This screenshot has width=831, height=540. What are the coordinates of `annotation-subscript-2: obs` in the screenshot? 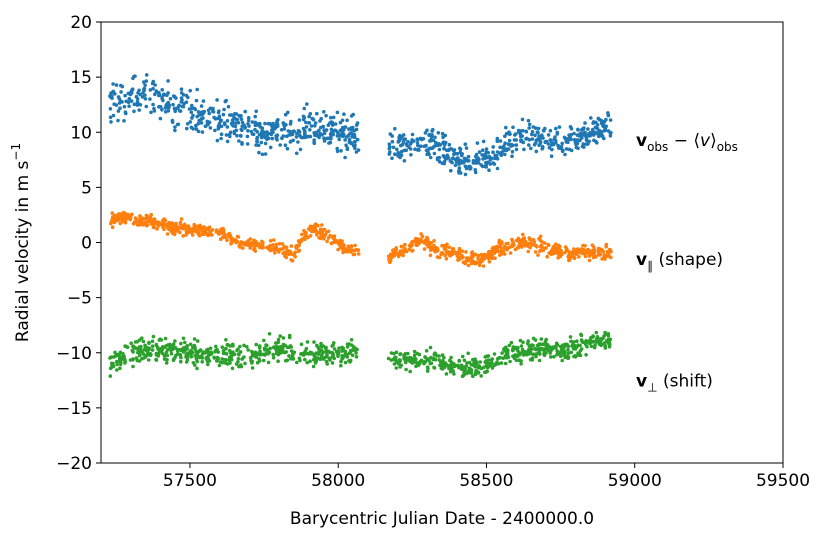 It's located at (727, 147).